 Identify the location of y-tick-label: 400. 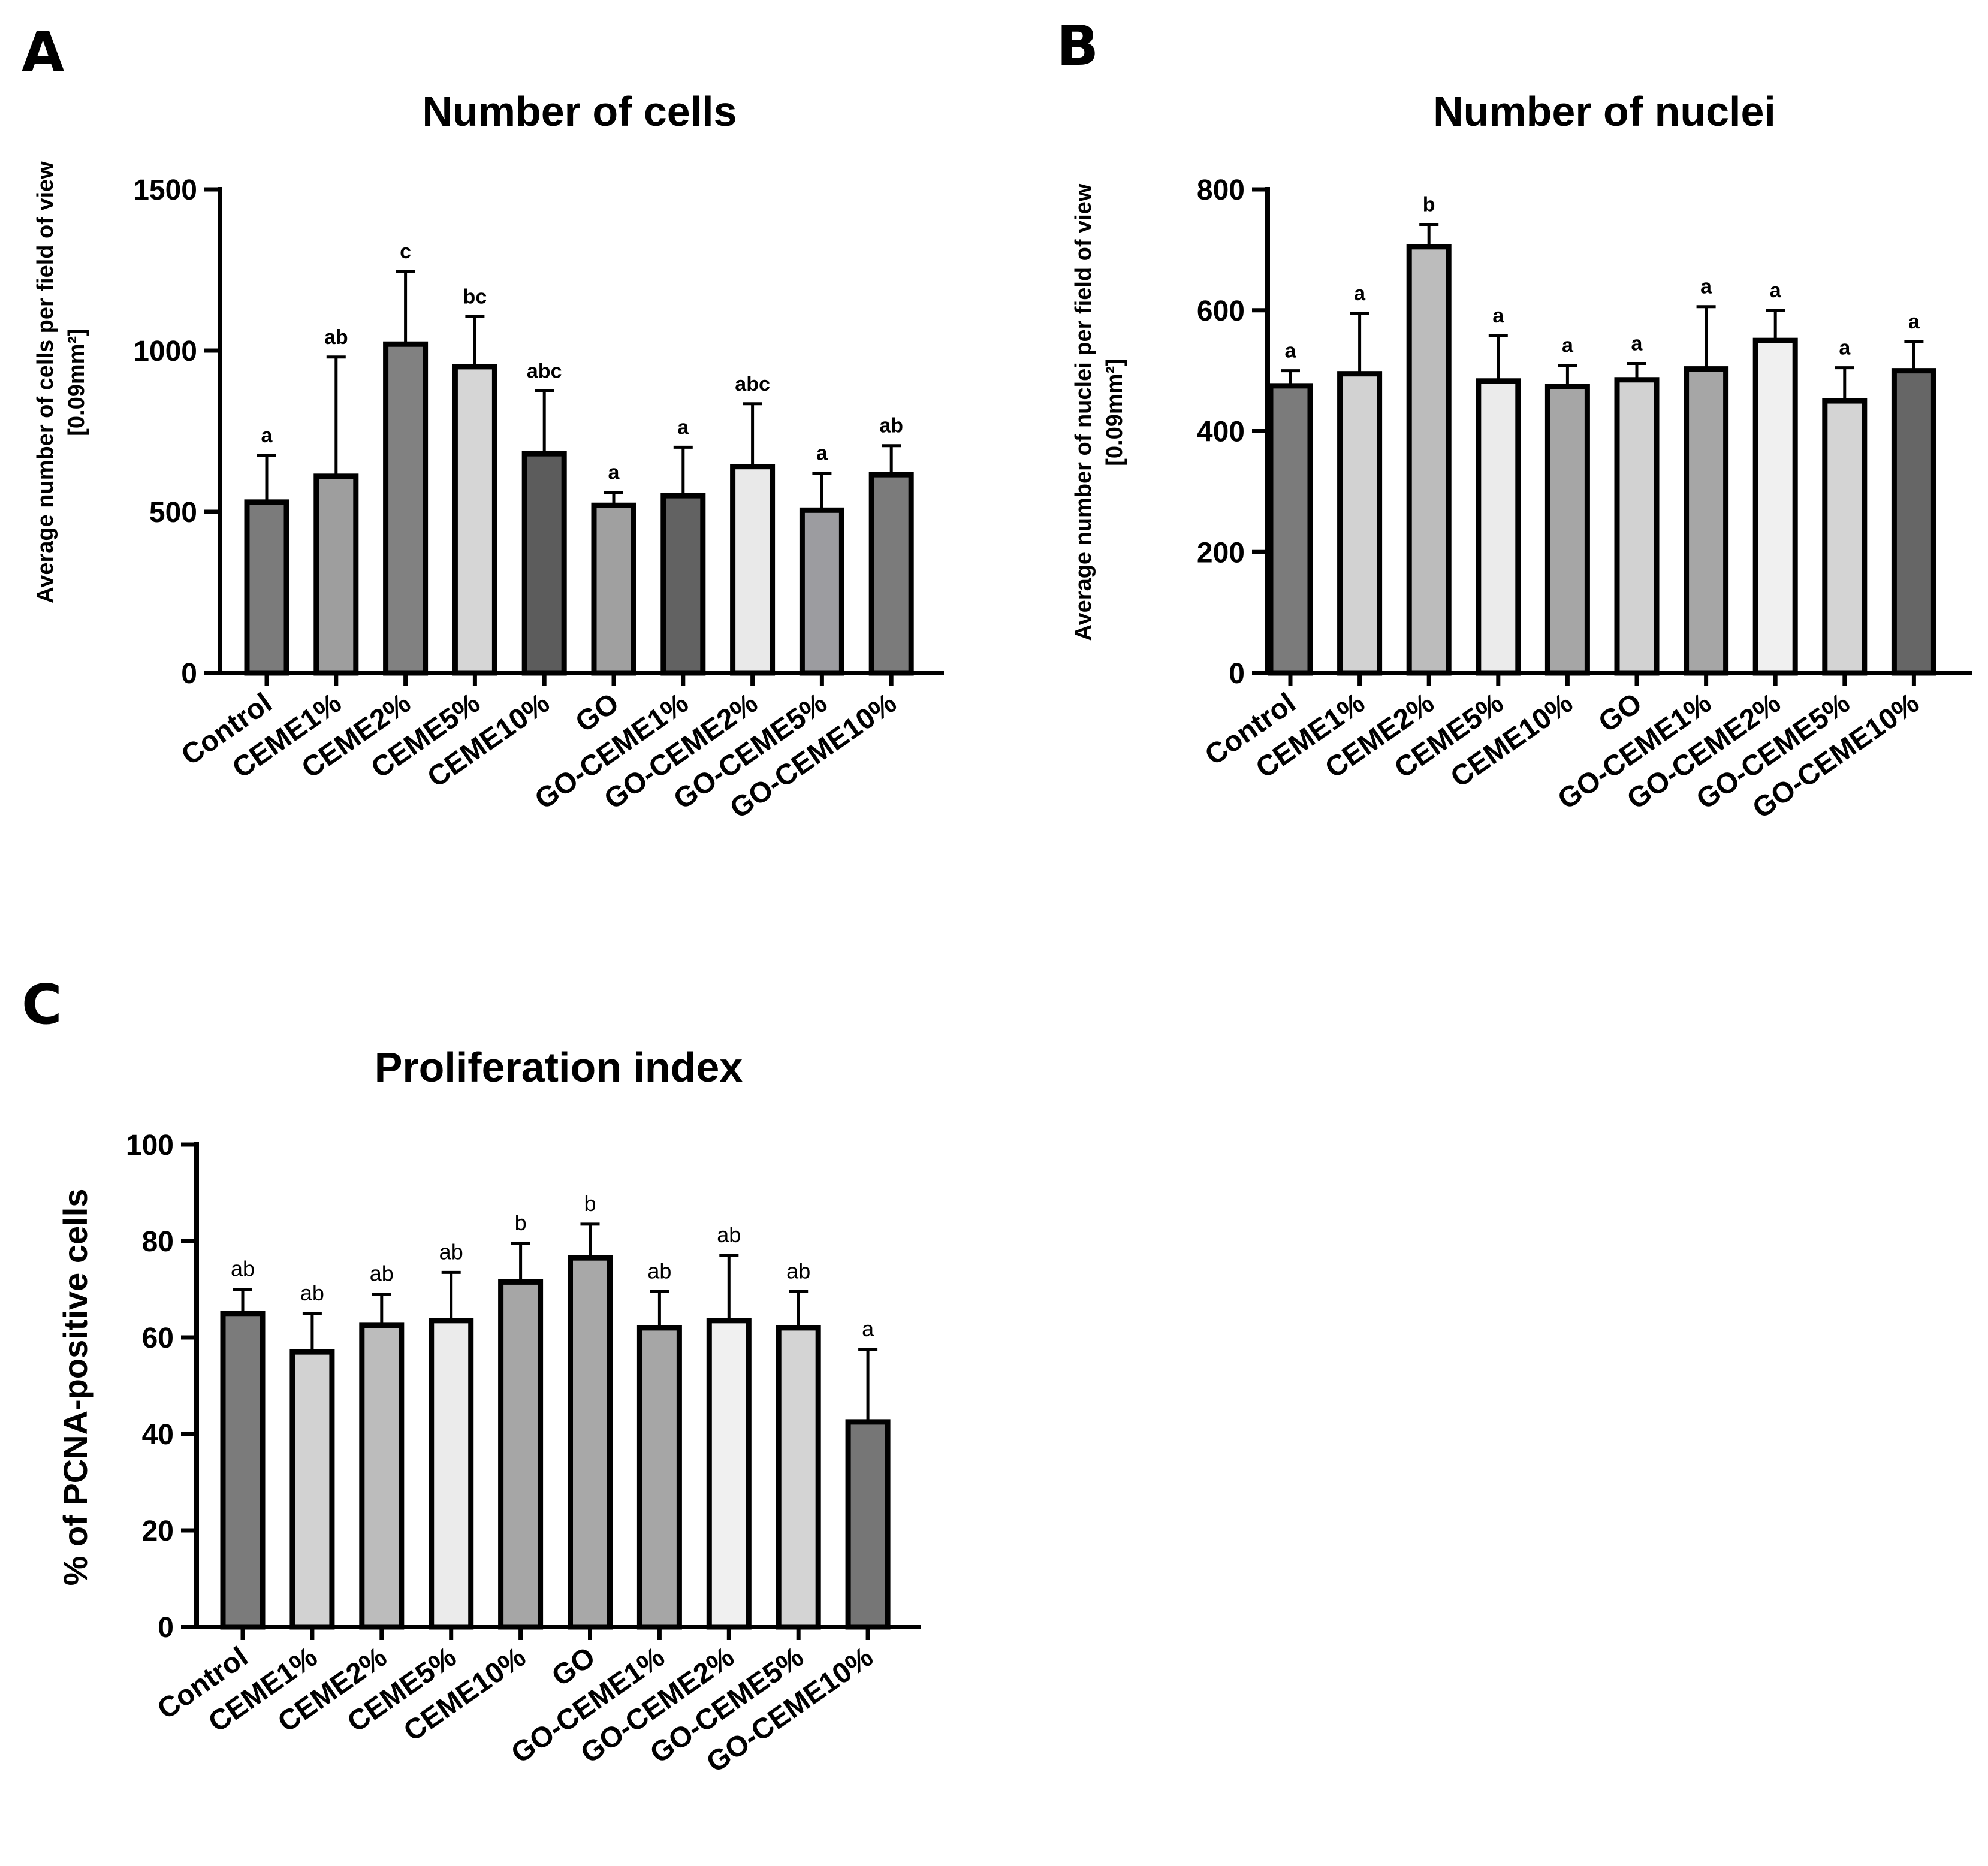
(1221, 432).